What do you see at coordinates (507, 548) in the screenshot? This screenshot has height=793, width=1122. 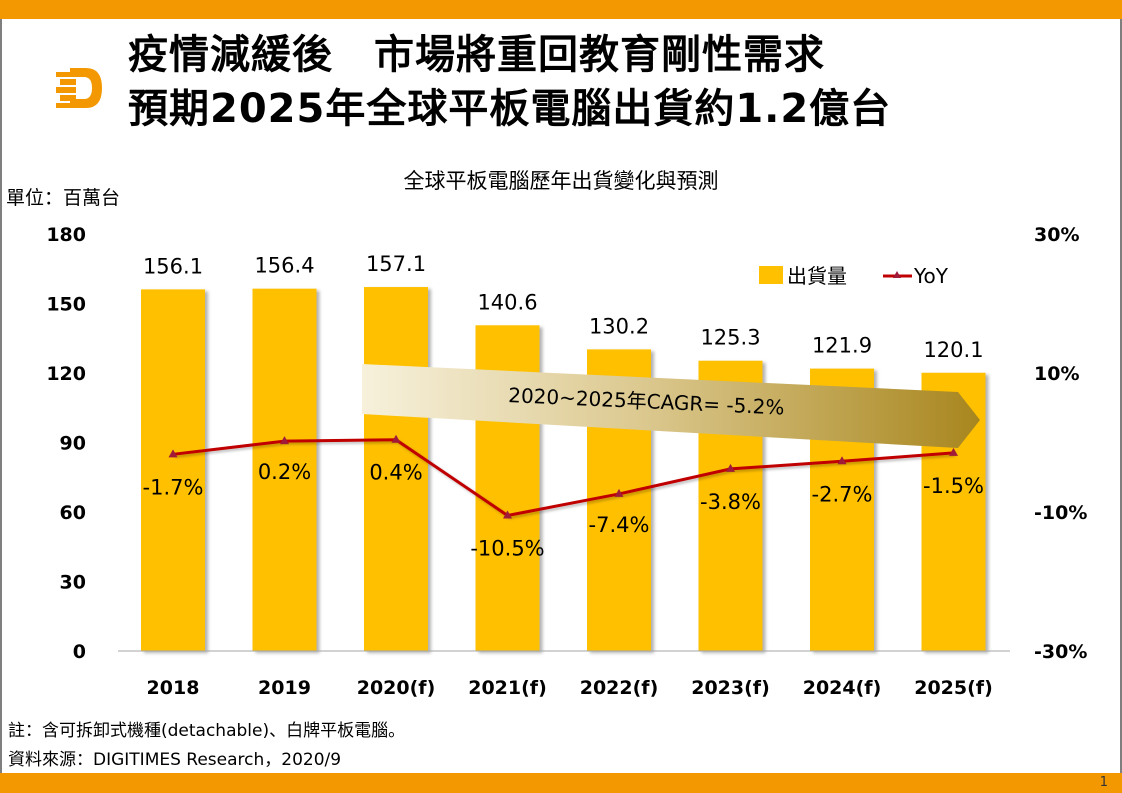 I see `yoy-value-label: -10.5%` at bounding box center [507, 548].